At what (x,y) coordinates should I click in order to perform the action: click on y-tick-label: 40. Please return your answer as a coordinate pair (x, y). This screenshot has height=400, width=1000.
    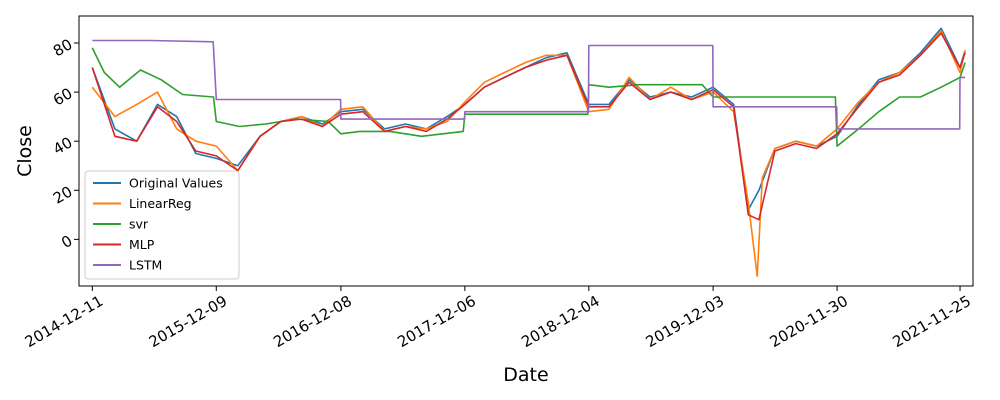
    Looking at the image, I should click on (63, 145).